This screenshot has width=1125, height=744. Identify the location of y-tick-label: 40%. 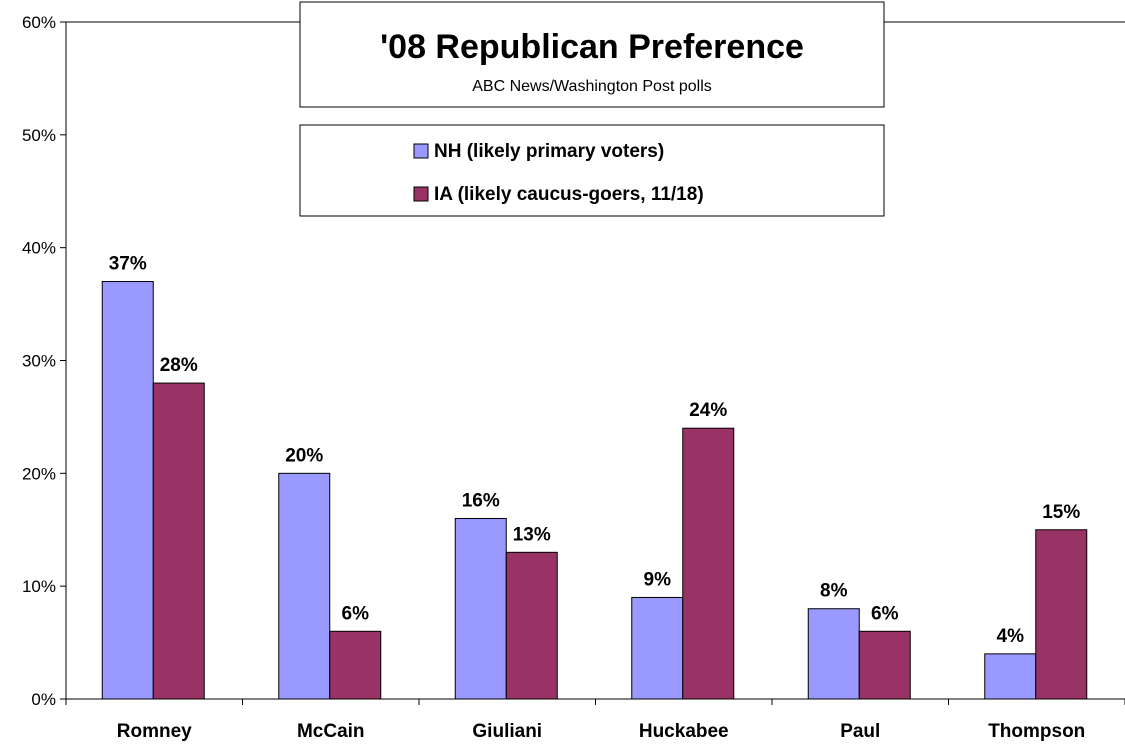
(39, 248).